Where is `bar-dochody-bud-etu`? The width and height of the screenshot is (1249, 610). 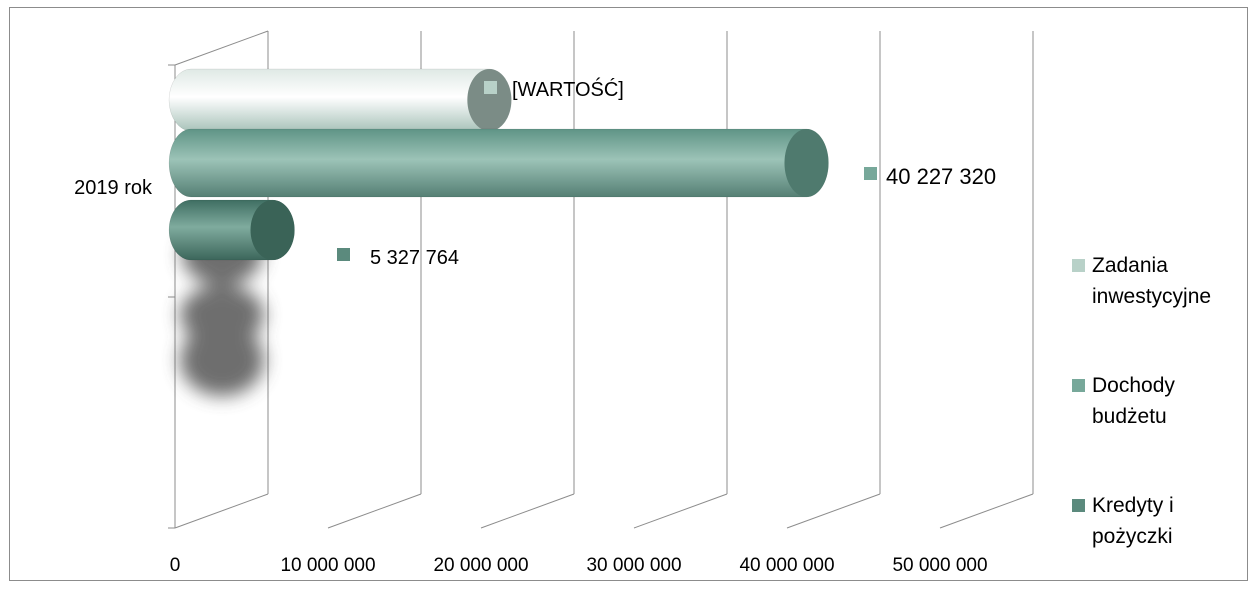 bar-dochody-bud-etu is located at coordinates (498, 163).